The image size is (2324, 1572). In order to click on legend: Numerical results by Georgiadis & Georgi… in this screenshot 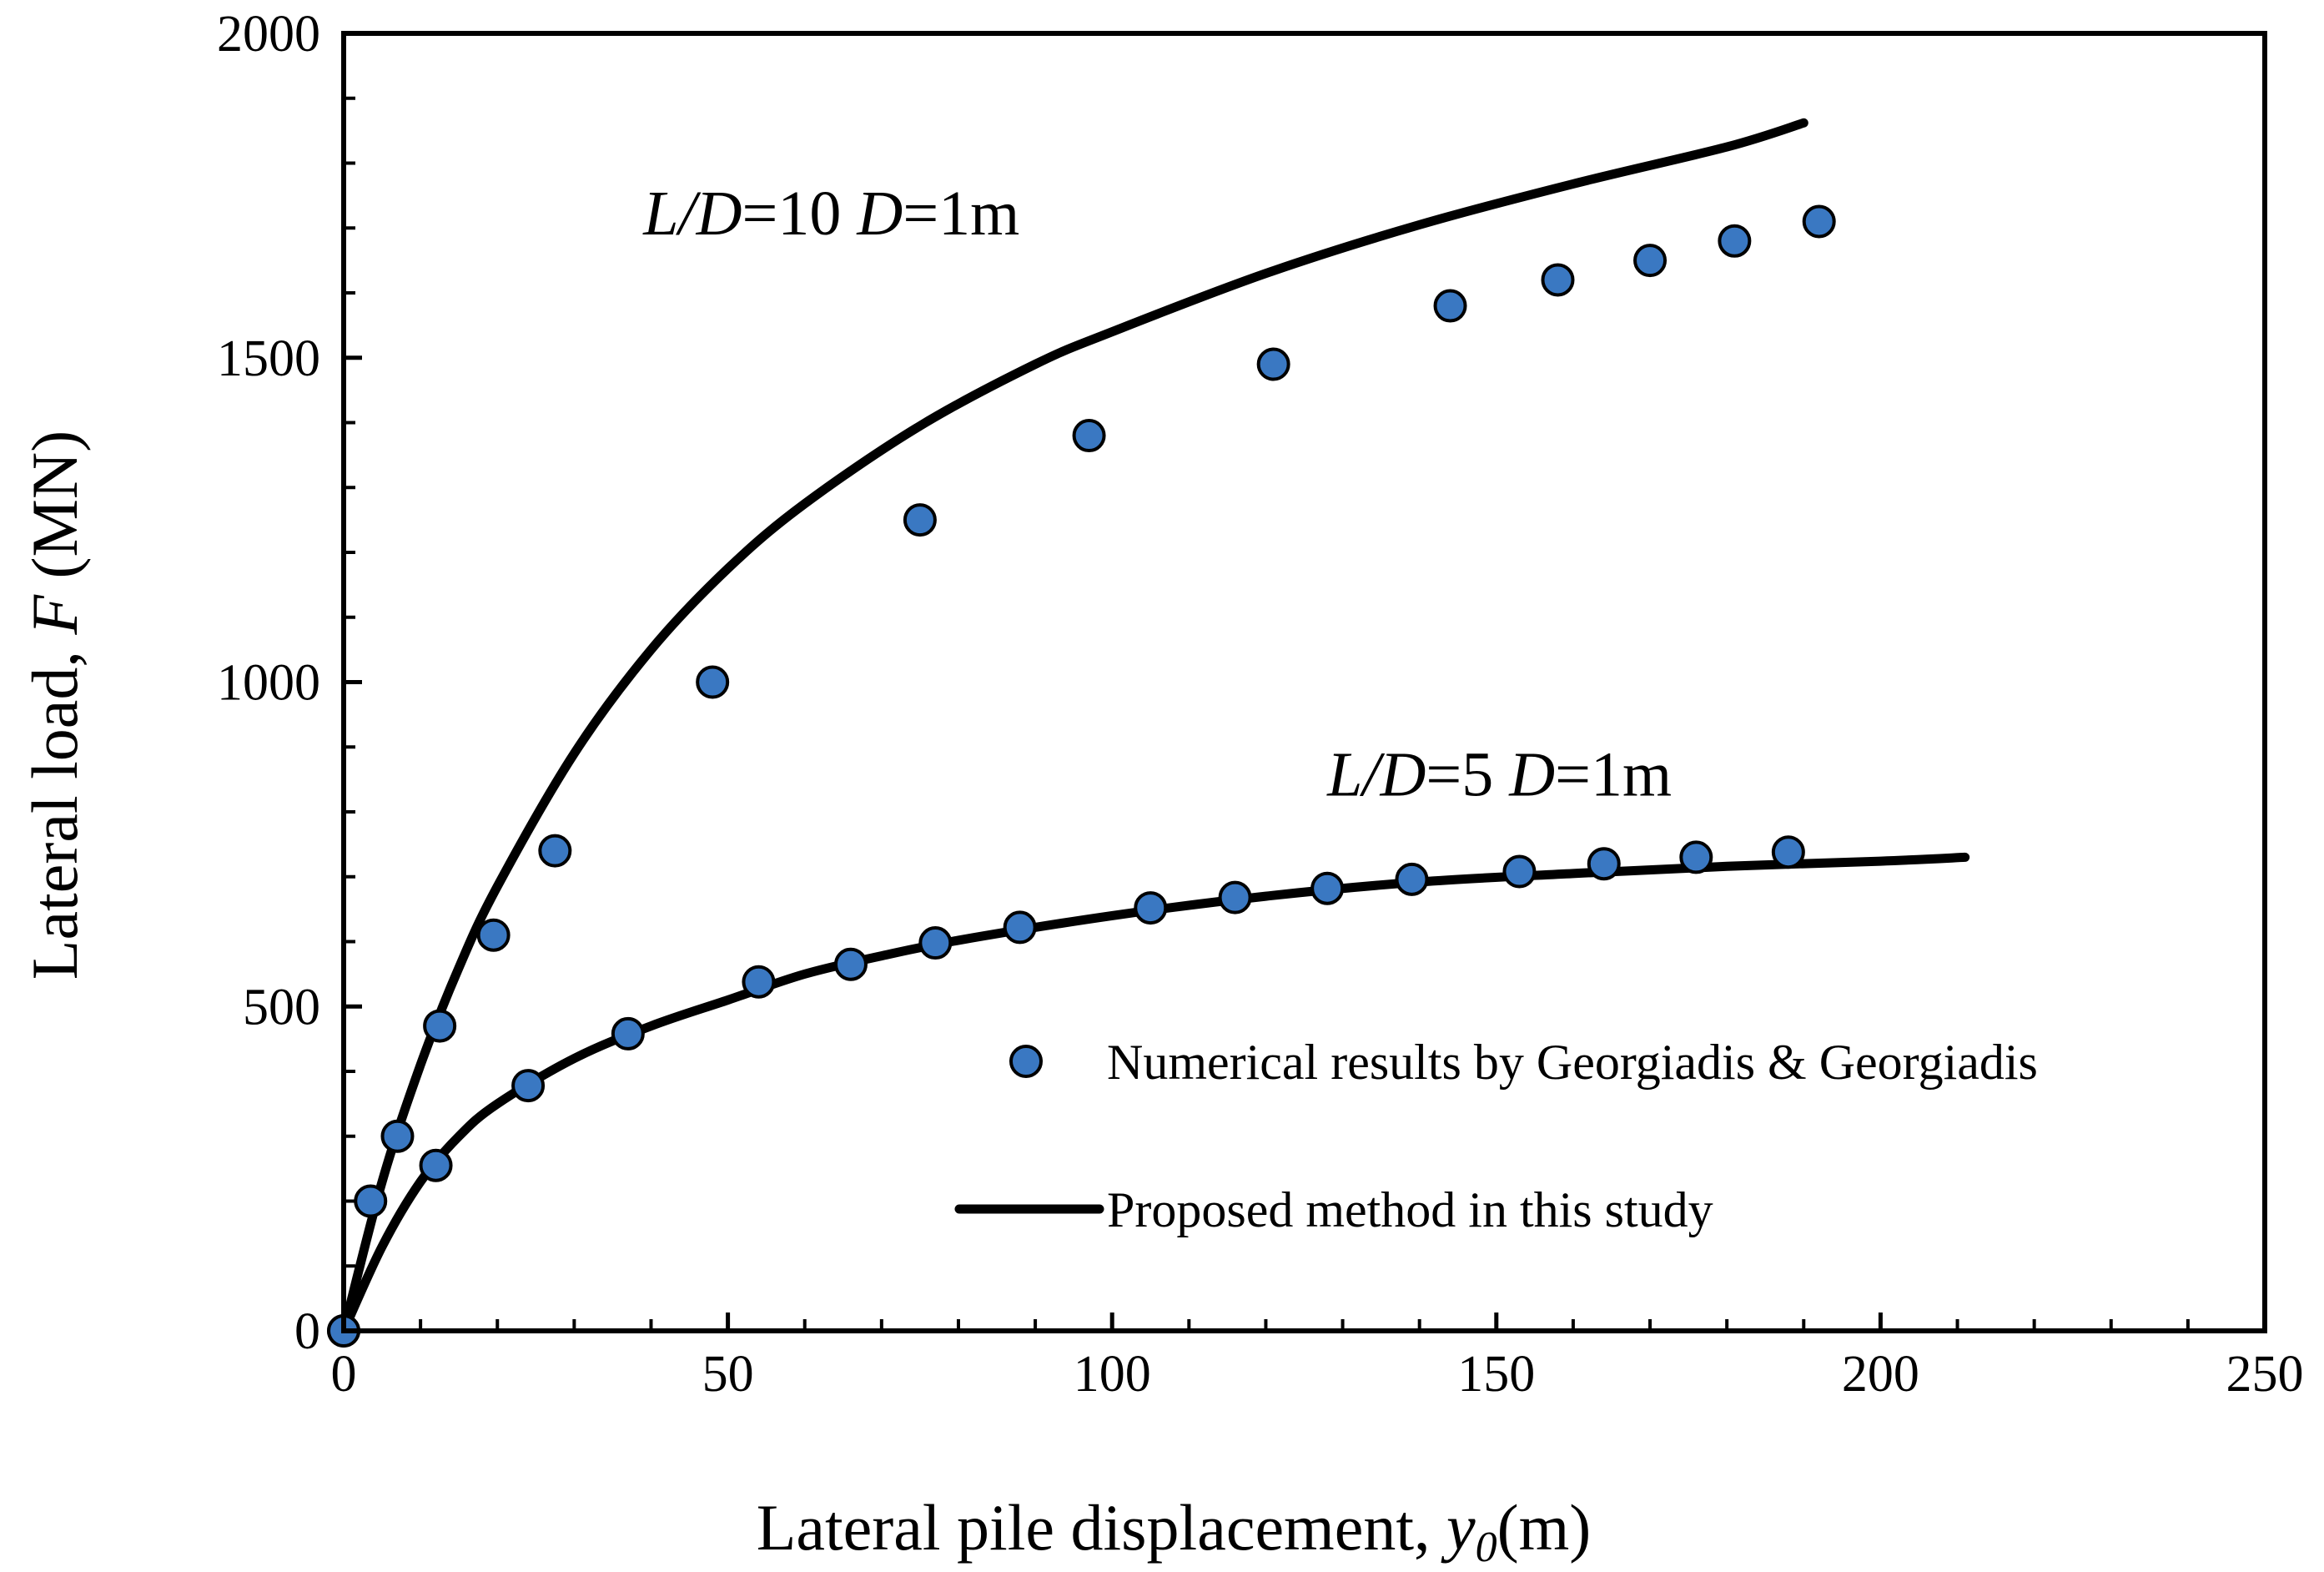, I will do `click(1496, 1136)`.